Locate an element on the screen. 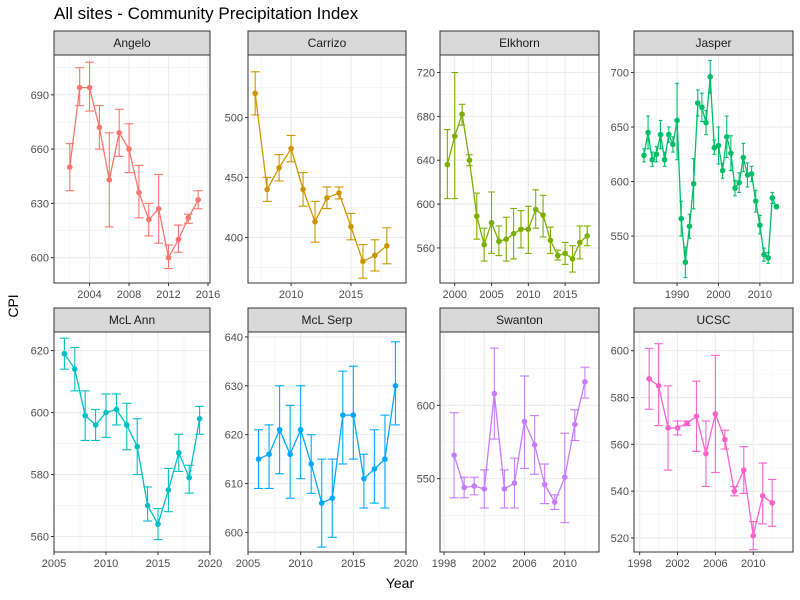  strip-label: Swanton is located at coordinates (519, 320).